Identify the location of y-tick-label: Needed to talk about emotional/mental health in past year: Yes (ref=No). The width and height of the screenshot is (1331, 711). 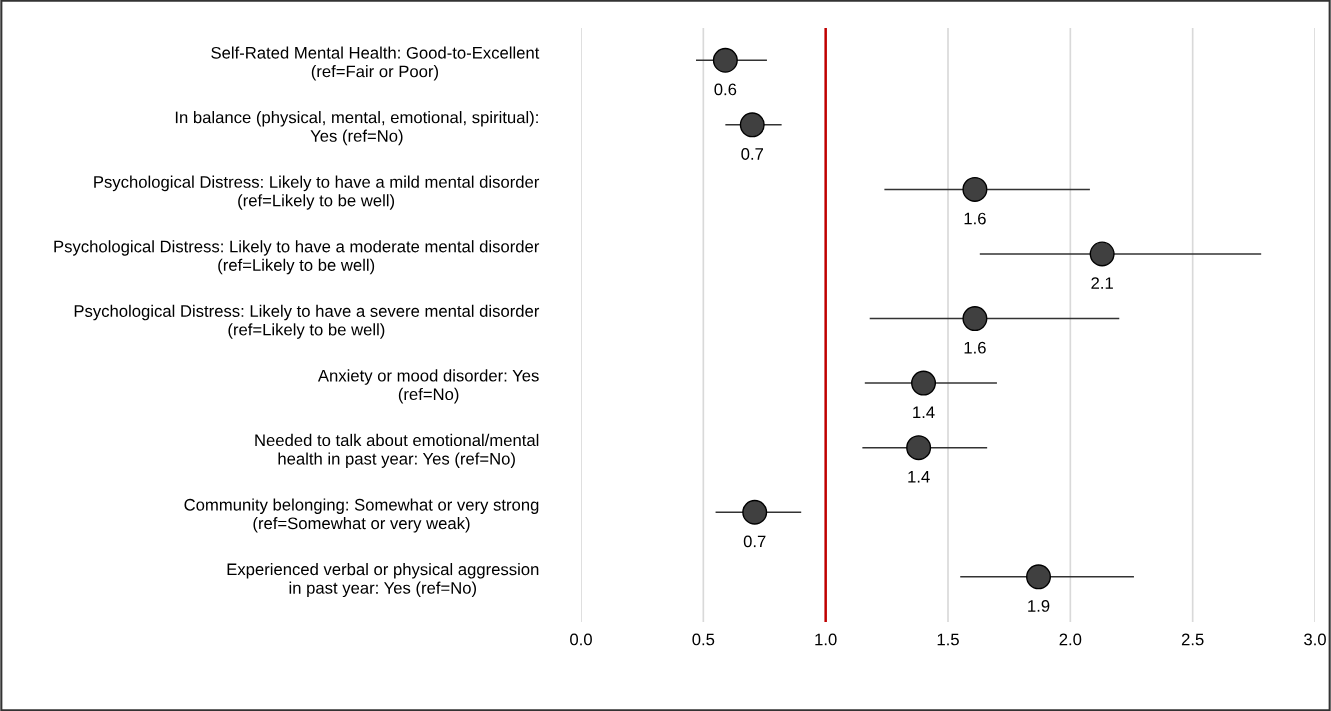
(397, 450).